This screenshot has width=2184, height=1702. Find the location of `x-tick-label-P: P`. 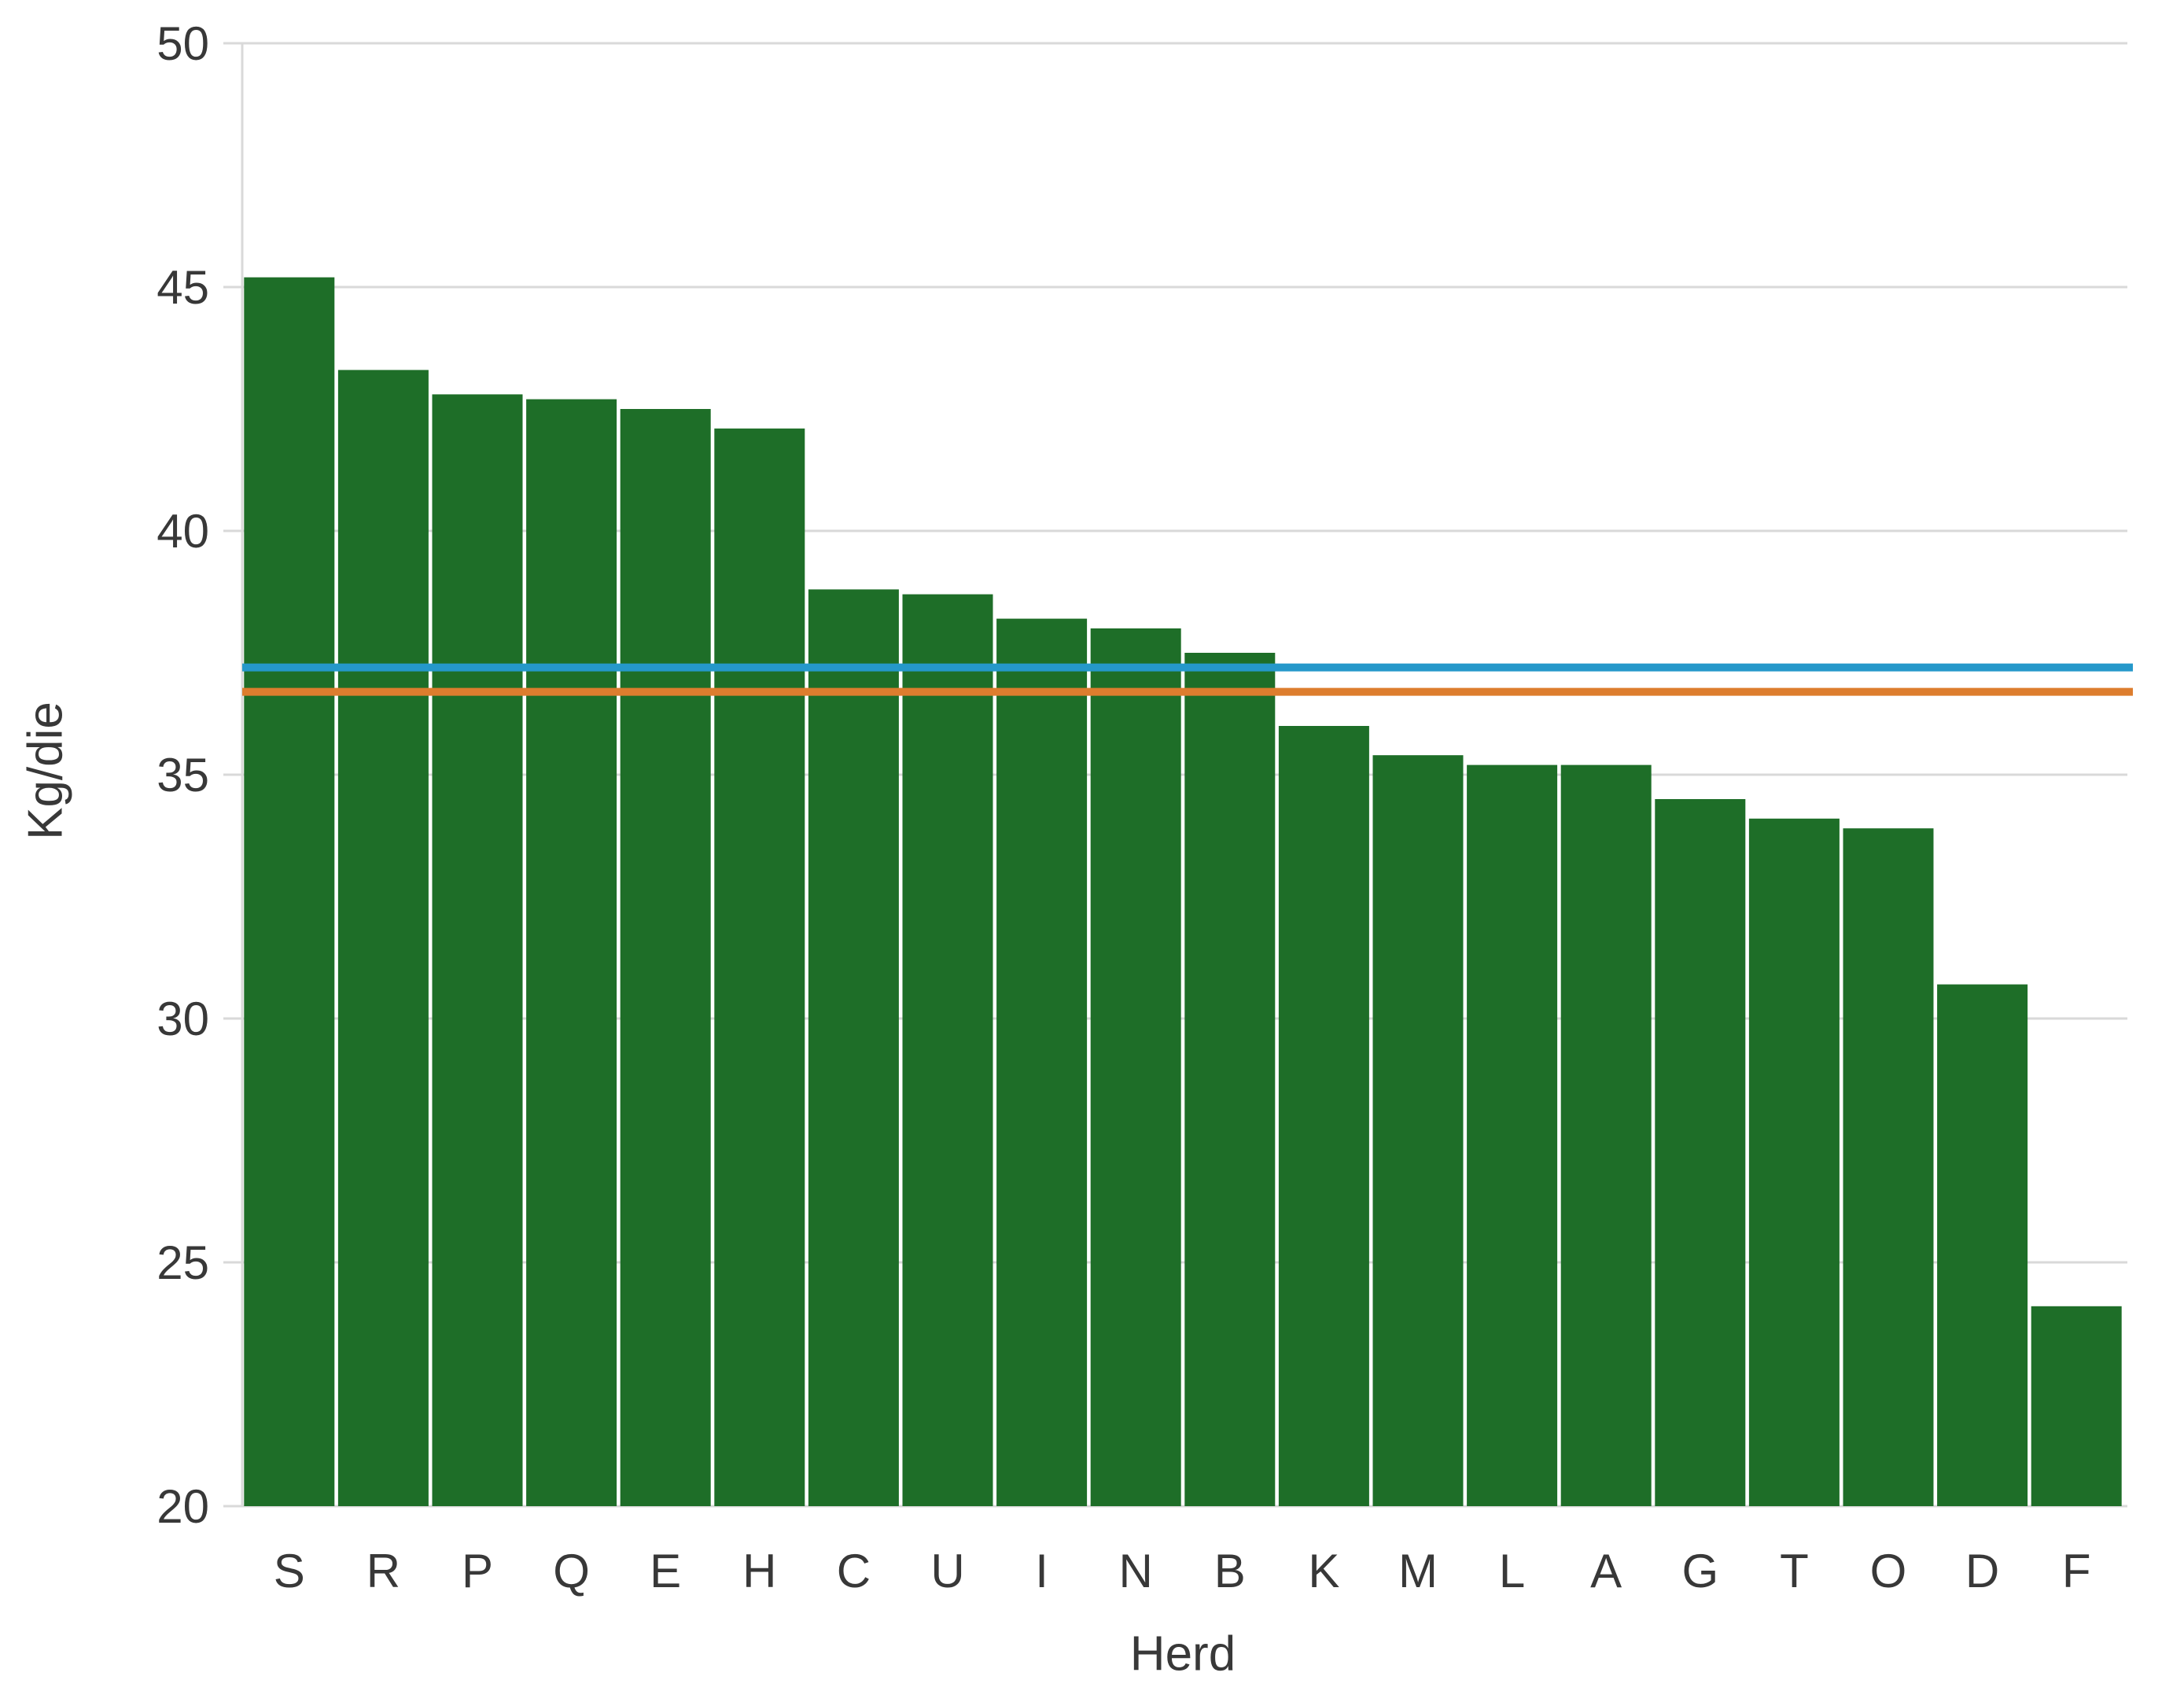

x-tick-label-P: P is located at coordinates (477, 1571).